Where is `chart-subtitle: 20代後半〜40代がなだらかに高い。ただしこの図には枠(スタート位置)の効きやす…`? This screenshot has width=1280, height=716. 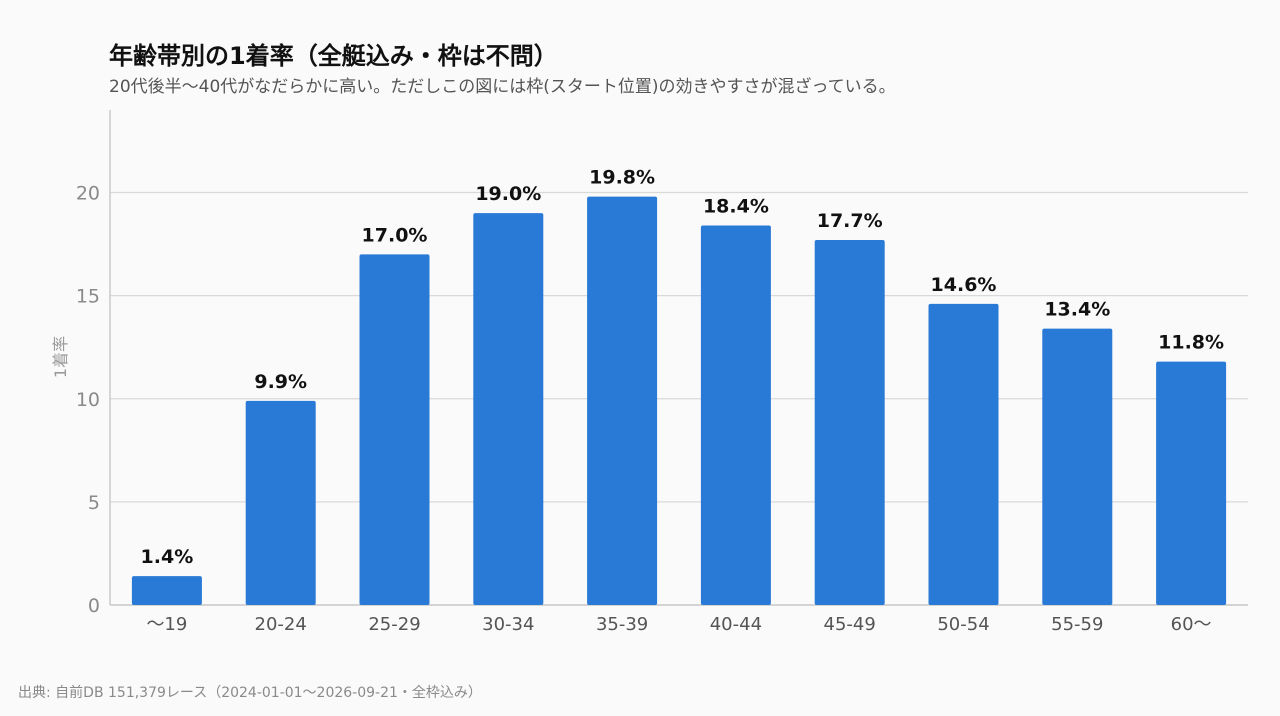 chart-subtitle: 20代後半〜40代がなだらかに高い。ただしこの図には枠(スタート位置)の効きやす… is located at coordinates (502, 87).